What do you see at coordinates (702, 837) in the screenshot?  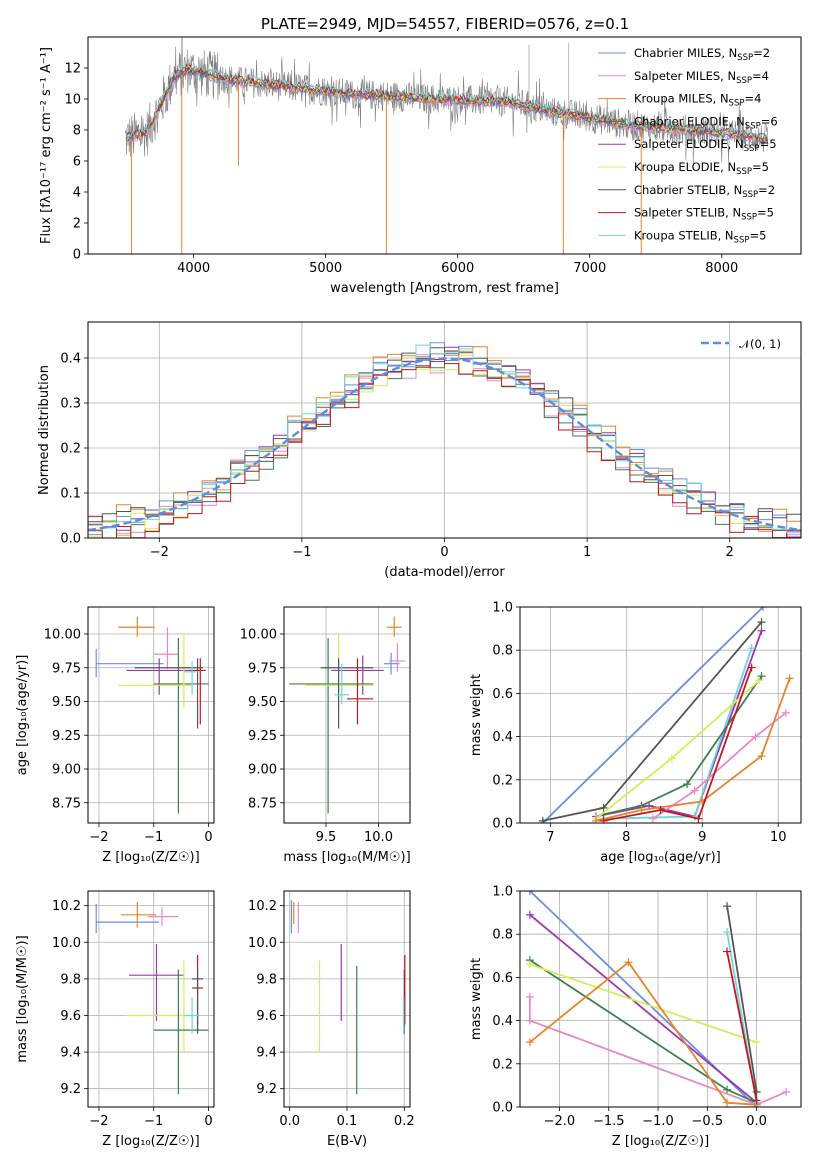 I see `x-tick-label: 9` at bounding box center [702, 837].